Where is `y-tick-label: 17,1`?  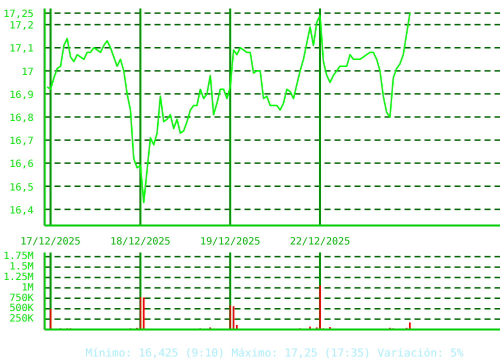
y-tick-label: 17,1 is located at coordinates (21, 49).